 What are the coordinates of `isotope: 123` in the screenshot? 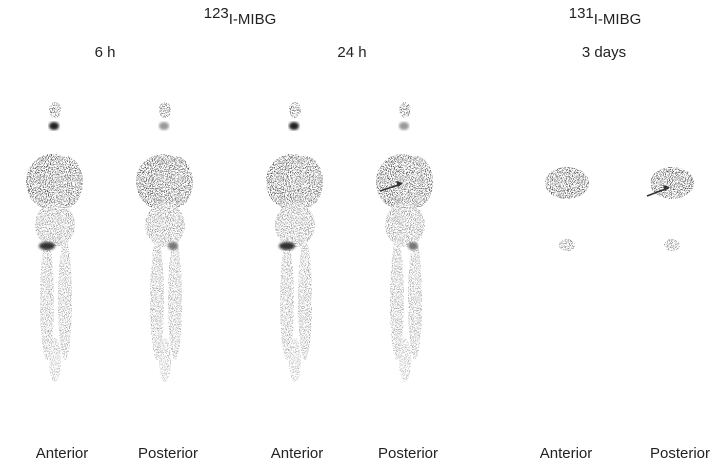 It's located at (216, 13).